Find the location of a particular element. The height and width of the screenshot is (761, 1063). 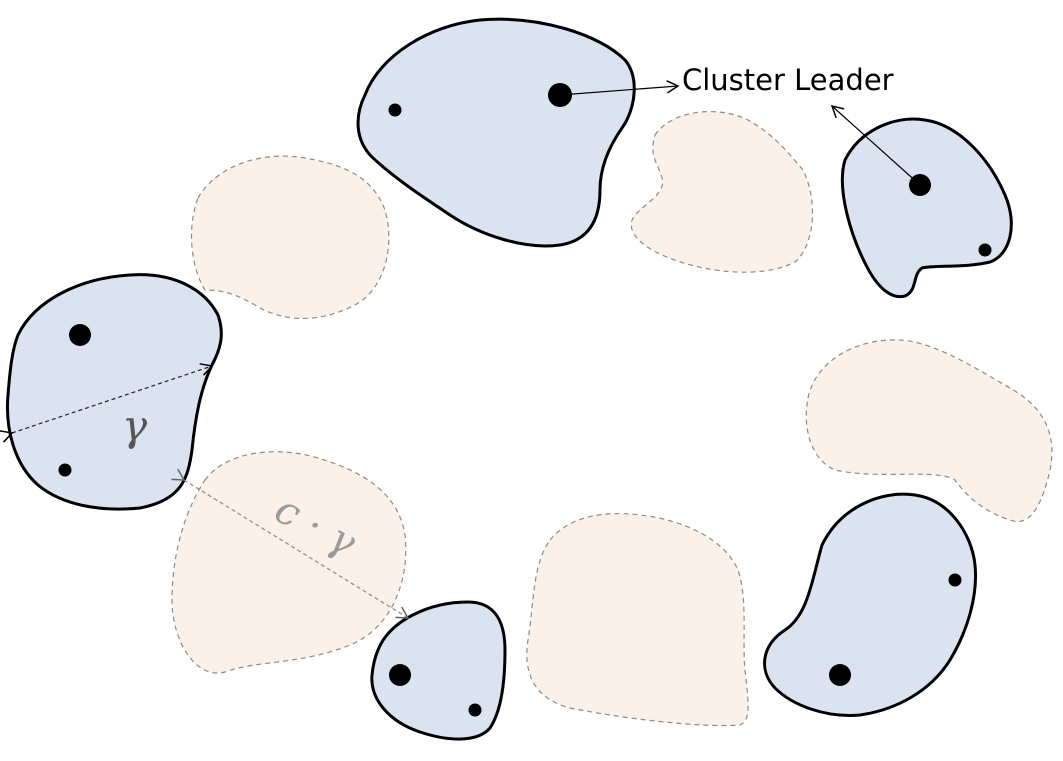

gap-region-right is located at coordinates (929, 431).